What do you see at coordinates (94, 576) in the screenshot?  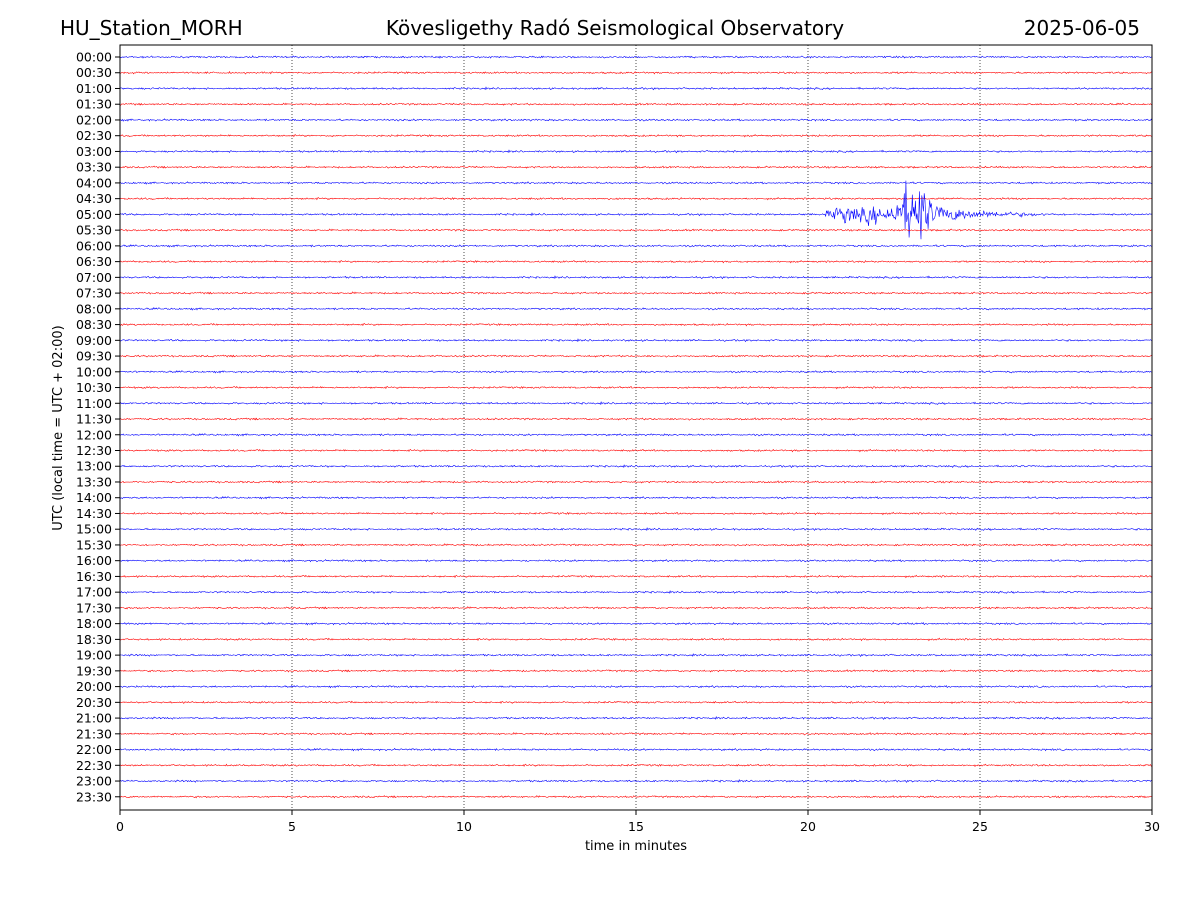 I see `y-tick-label-1630: 16:30` at bounding box center [94, 576].